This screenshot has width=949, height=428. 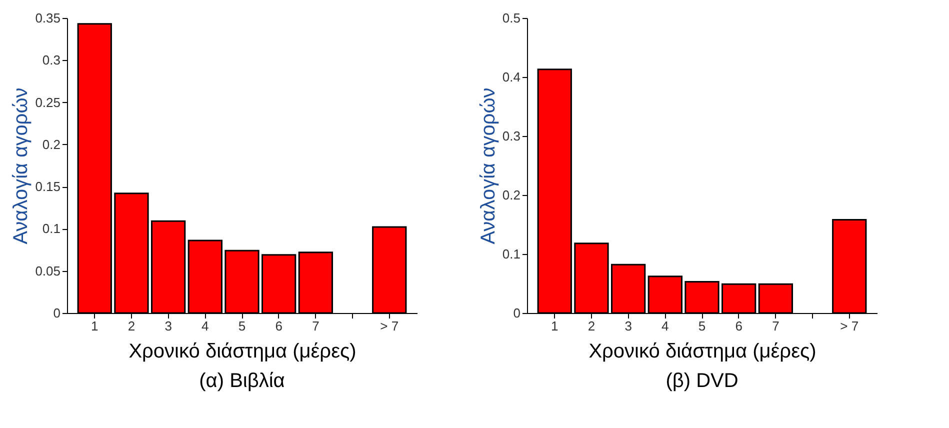 I want to click on text: (β) DVD, so click(x=702, y=381).